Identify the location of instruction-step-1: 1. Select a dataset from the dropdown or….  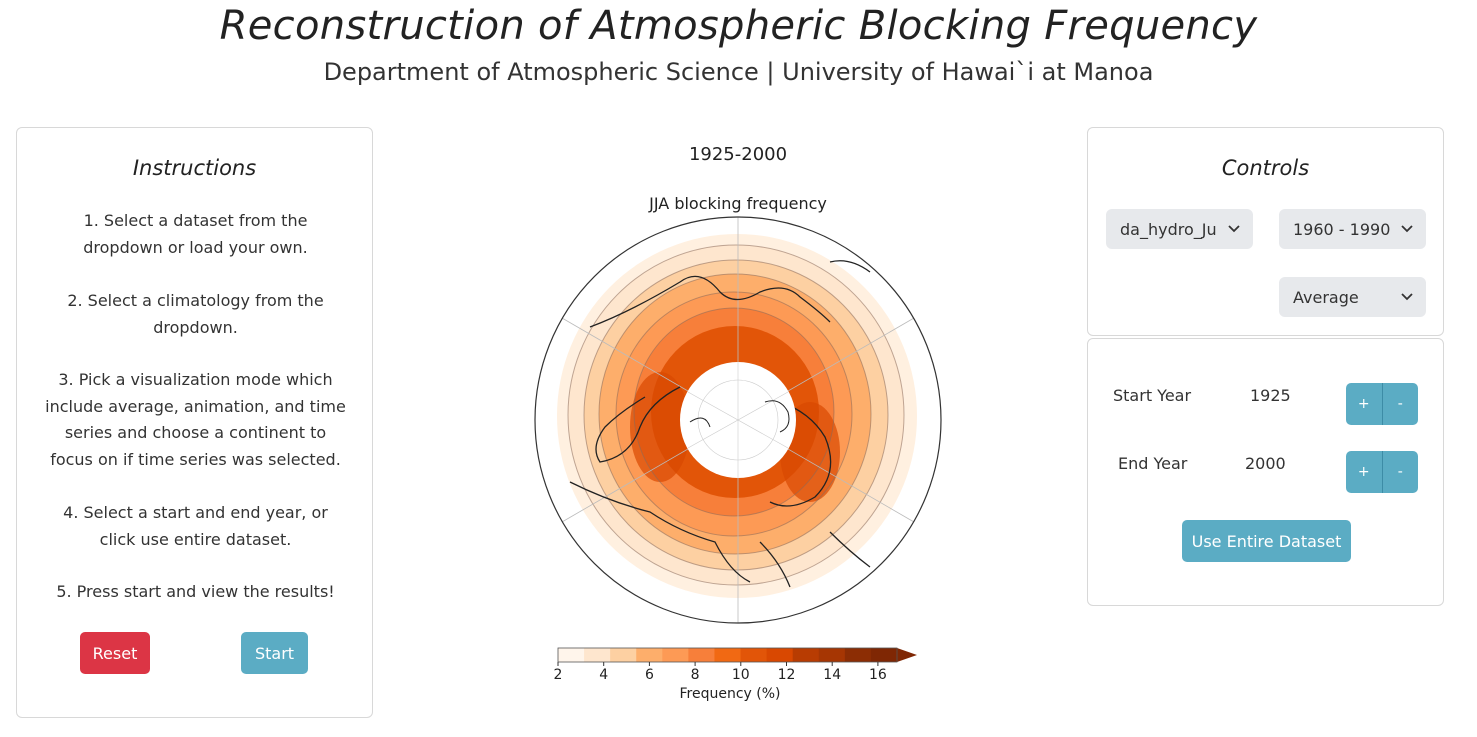
(195, 234).